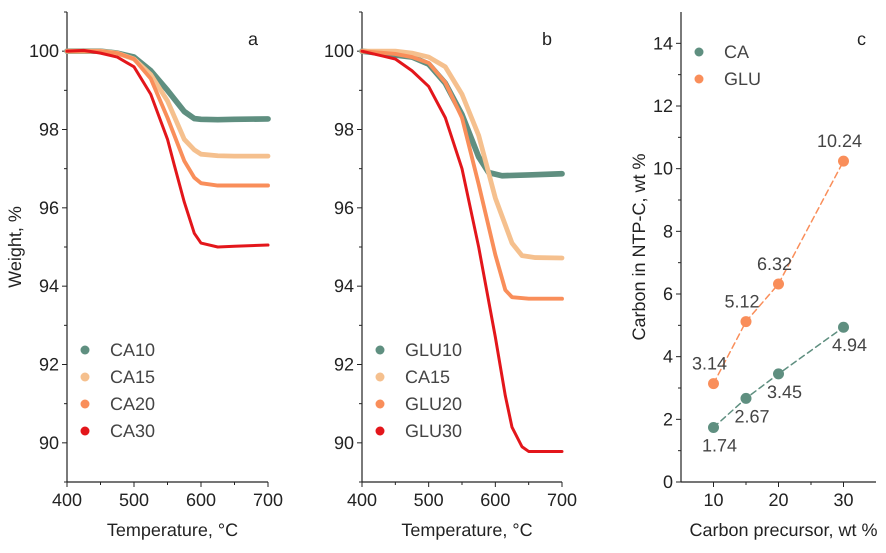 The width and height of the screenshot is (886, 553). Describe the element at coordinates (433, 404) in the screenshot. I see `legend-label: GLU20` at that location.